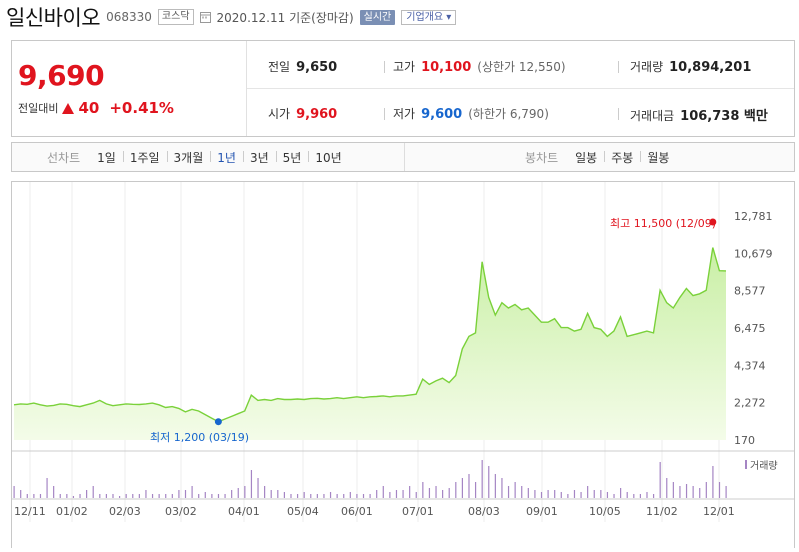 This screenshot has width=799, height=552. I want to click on x-tick-label: 10/05, so click(605, 511).